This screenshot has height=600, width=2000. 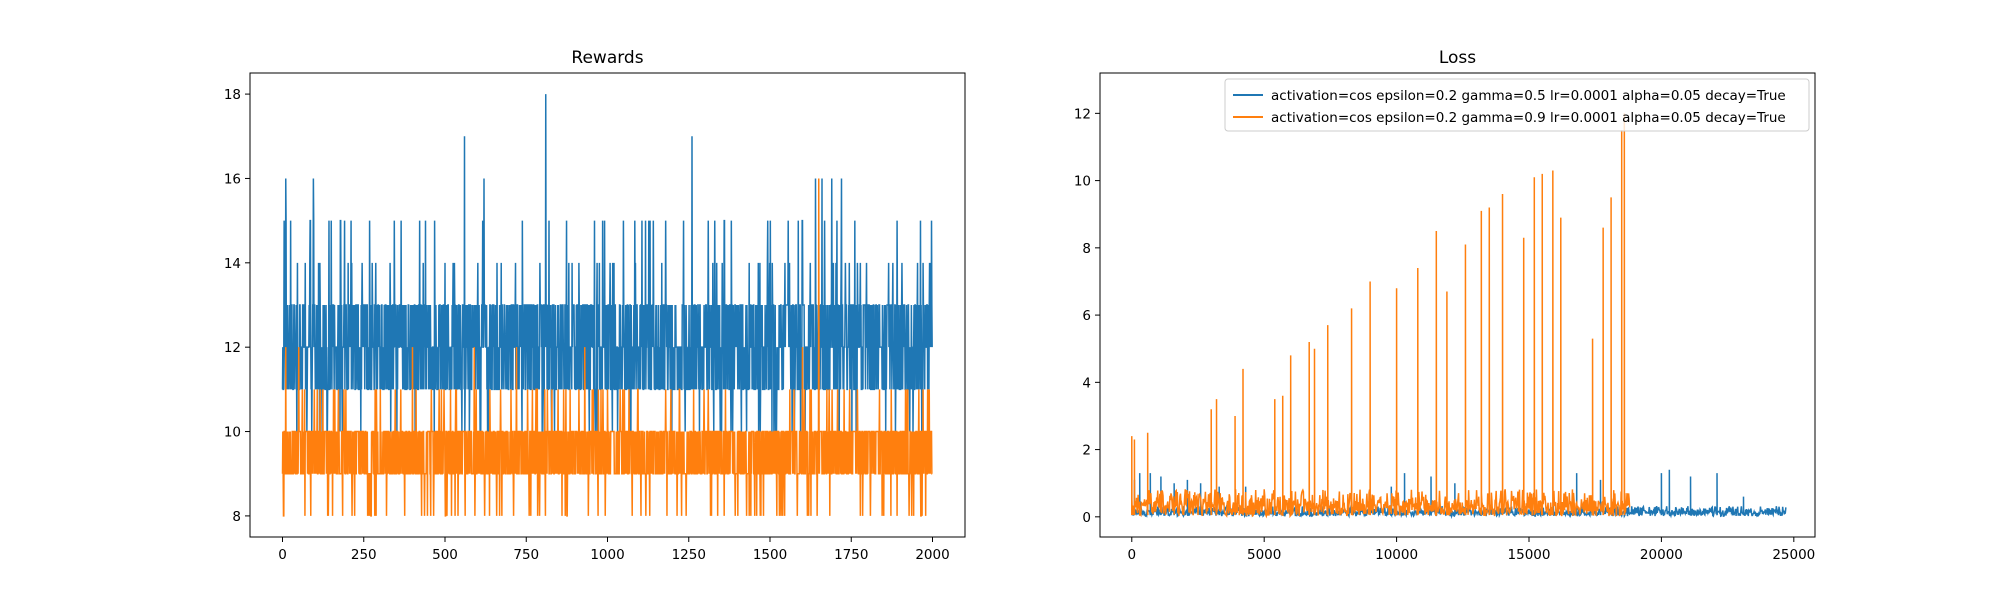 What do you see at coordinates (526, 555) in the screenshot?
I see `x-tick-label: 750` at bounding box center [526, 555].